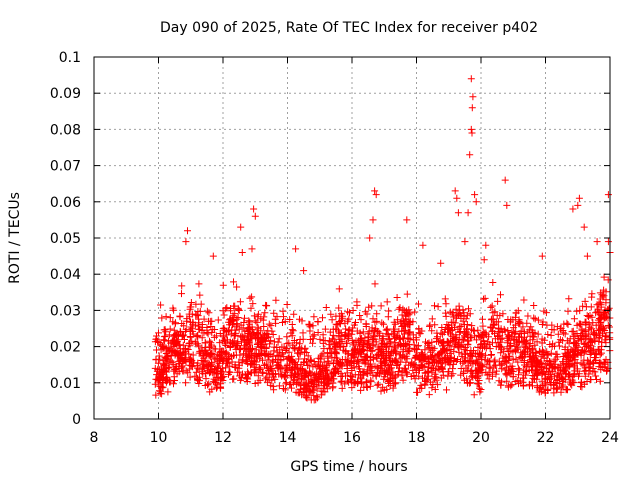 This screenshot has width=640, height=480. Describe the element at coordinates (65, 94) in the screenshot. I see `y-tick-label: 0.09` at that location.